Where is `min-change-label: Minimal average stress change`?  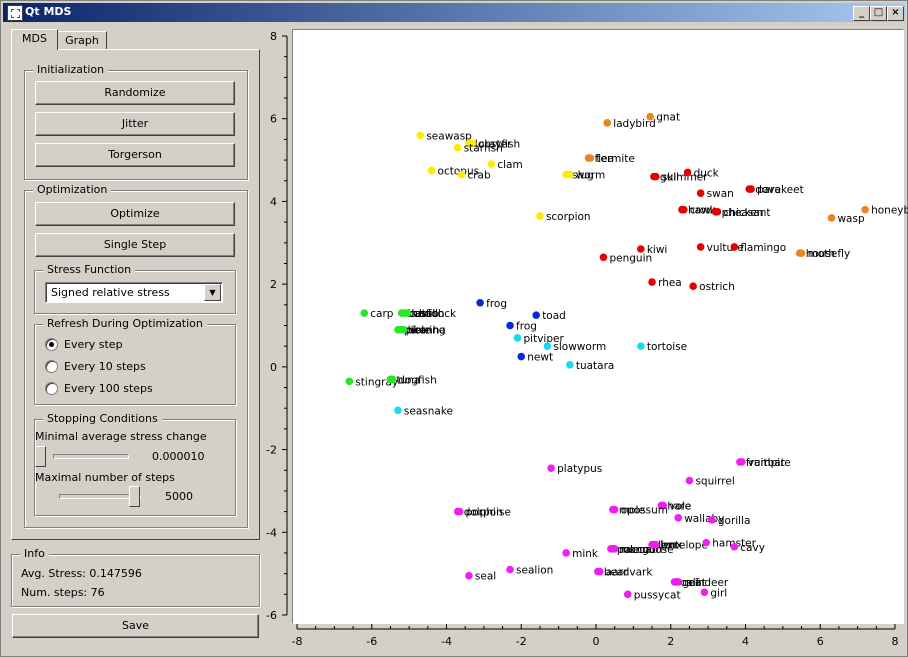 min-change-label: Minimal average stress change is located at coordinates (121, 436).